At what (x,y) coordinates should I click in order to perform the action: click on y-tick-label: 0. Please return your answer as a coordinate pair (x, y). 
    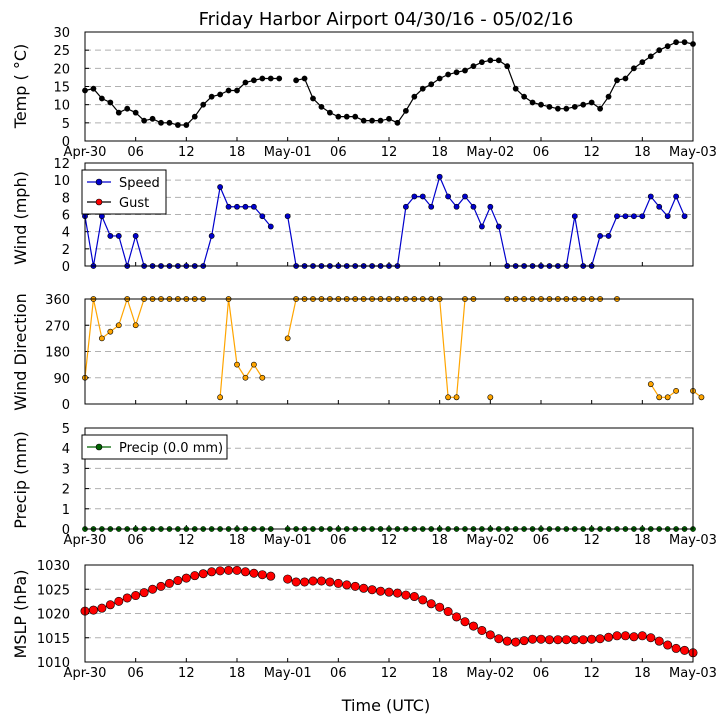
    Looking at the image, I should click on (66, 267).